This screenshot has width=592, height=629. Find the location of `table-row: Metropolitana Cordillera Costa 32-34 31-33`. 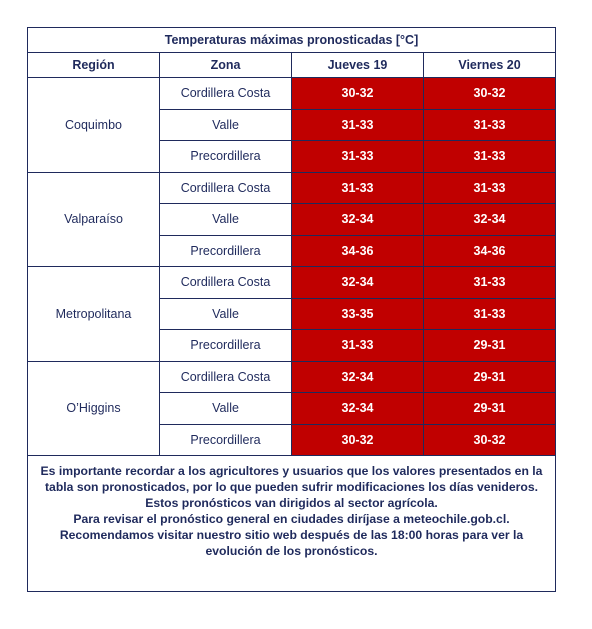

table-row: Metropolitana Cordillera Costa 32-34 31-33 is located at coordinates (291, 314).